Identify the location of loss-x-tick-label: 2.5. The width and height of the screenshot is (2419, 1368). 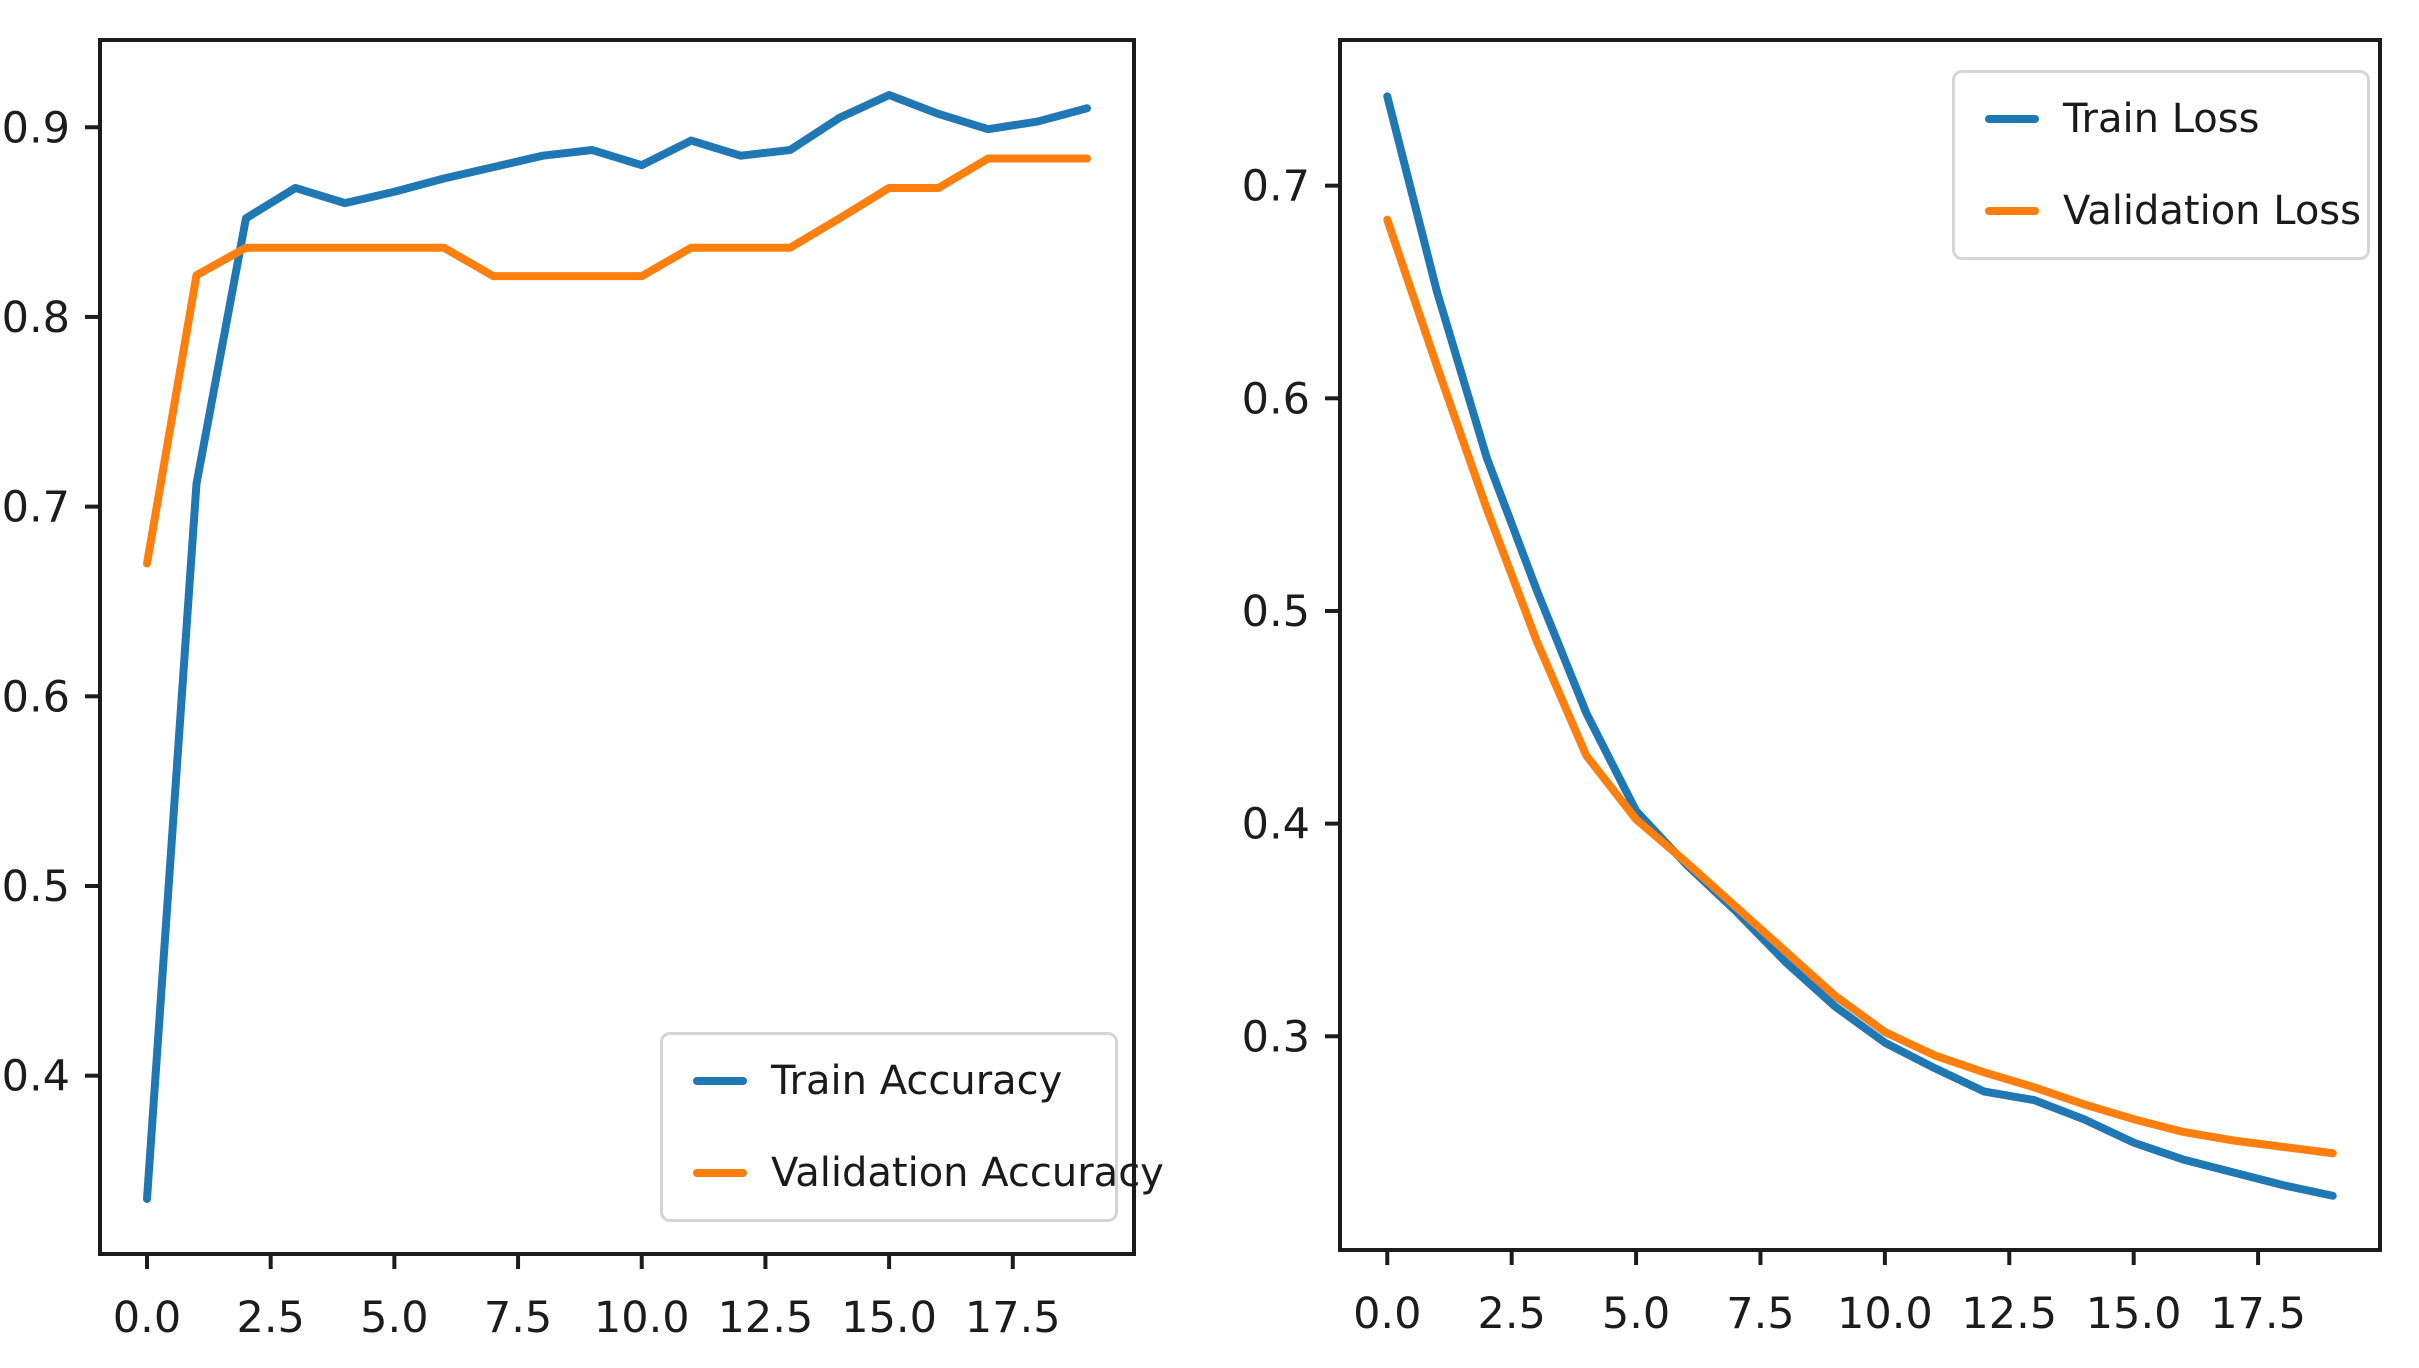
(1511, 1314).